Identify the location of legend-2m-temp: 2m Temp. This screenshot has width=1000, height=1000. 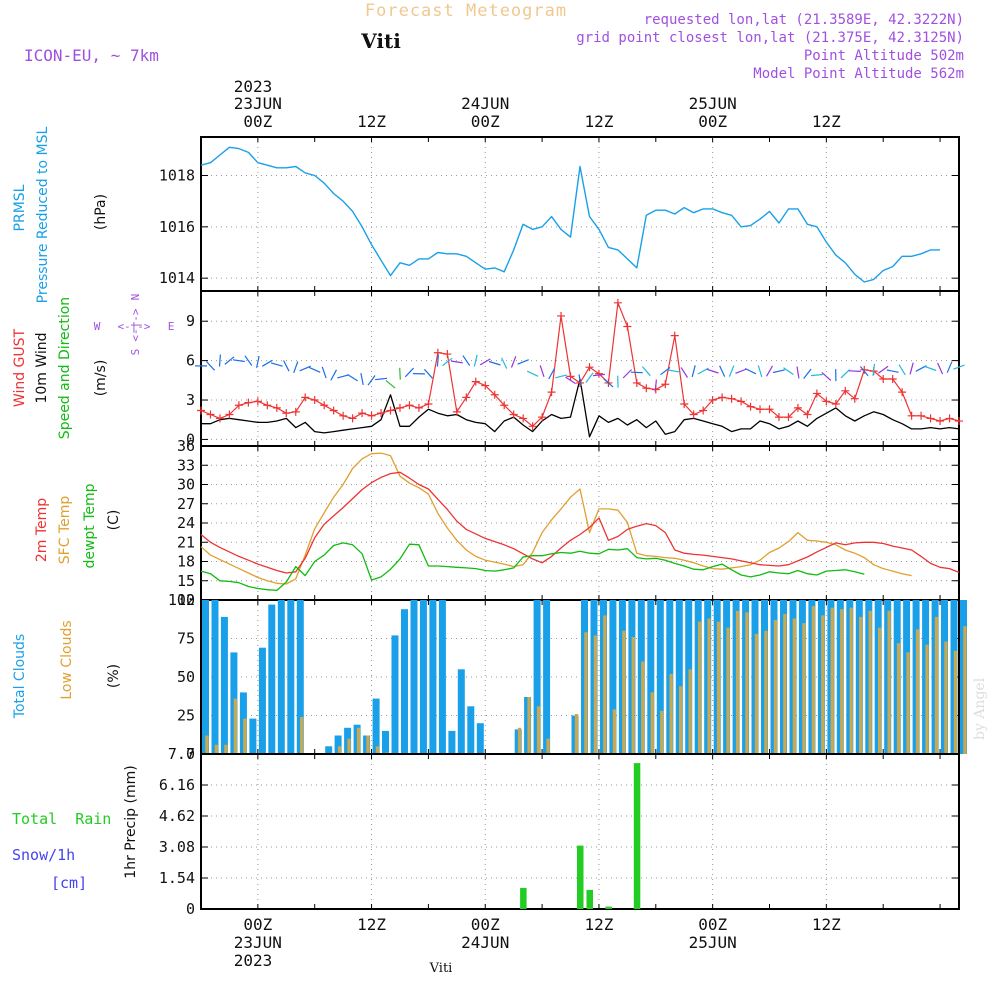
(42, 530).